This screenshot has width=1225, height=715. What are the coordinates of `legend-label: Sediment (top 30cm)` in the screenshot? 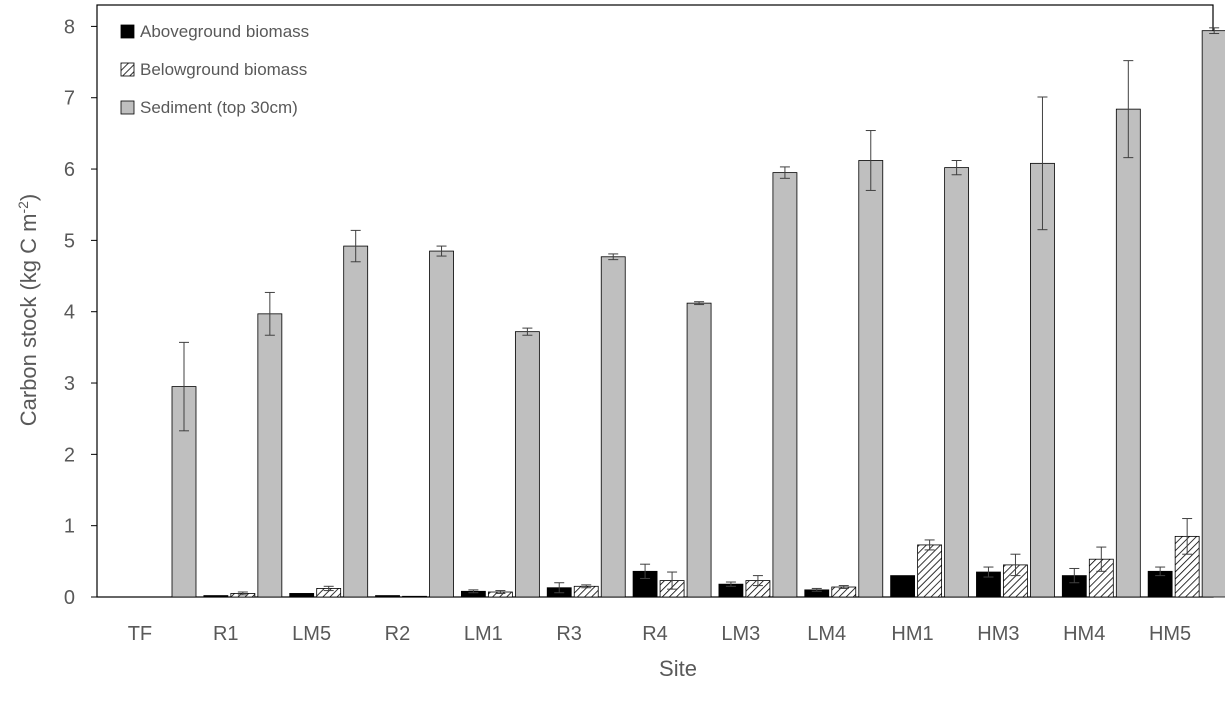 It's located at (219, 107).